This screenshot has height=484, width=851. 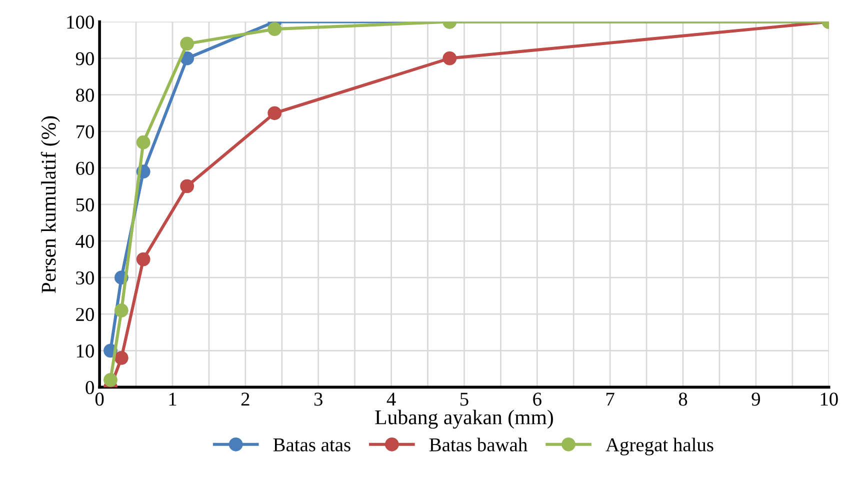 I want to click on x-tick-label: 8, so click(x=683, y=399).